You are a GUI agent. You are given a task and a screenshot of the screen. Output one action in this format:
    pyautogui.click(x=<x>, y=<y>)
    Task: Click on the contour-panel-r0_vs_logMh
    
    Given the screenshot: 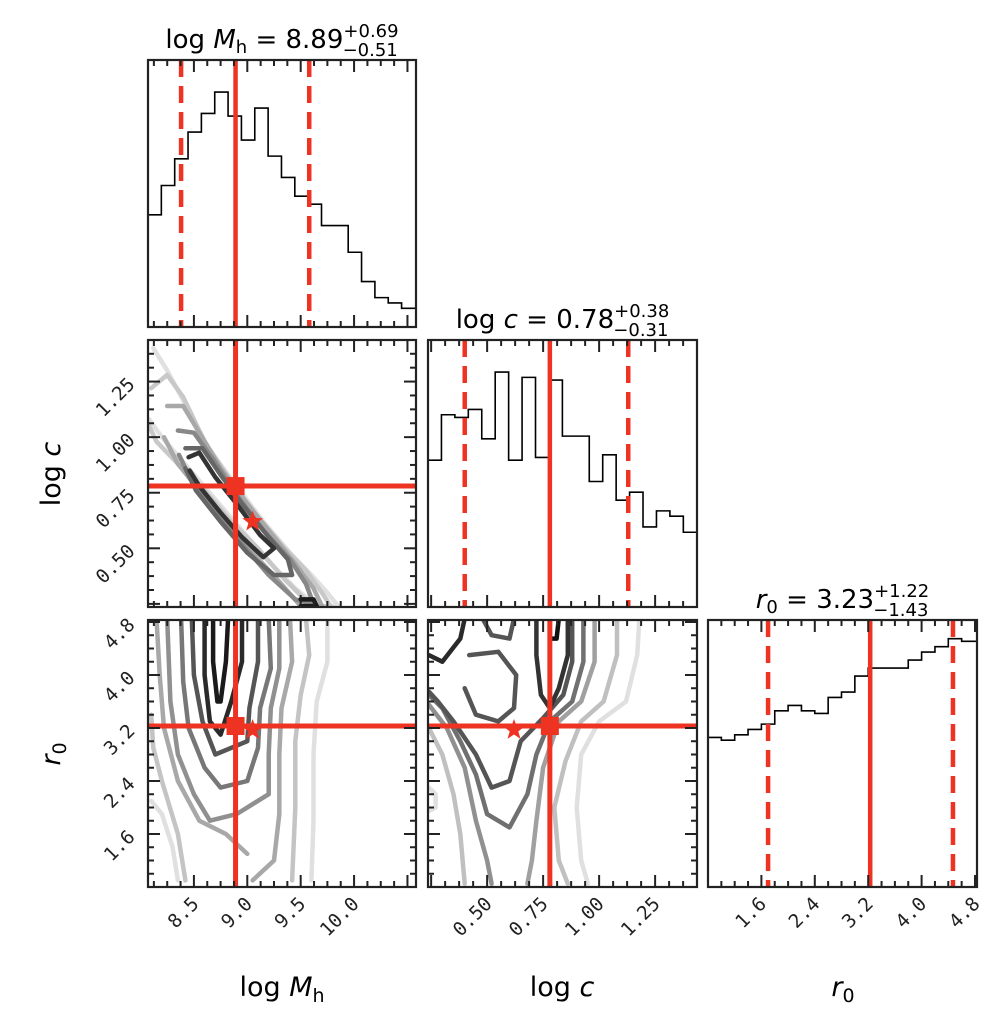 What is the action you would take?
    pyautogui.click(x=282, y=753)
    